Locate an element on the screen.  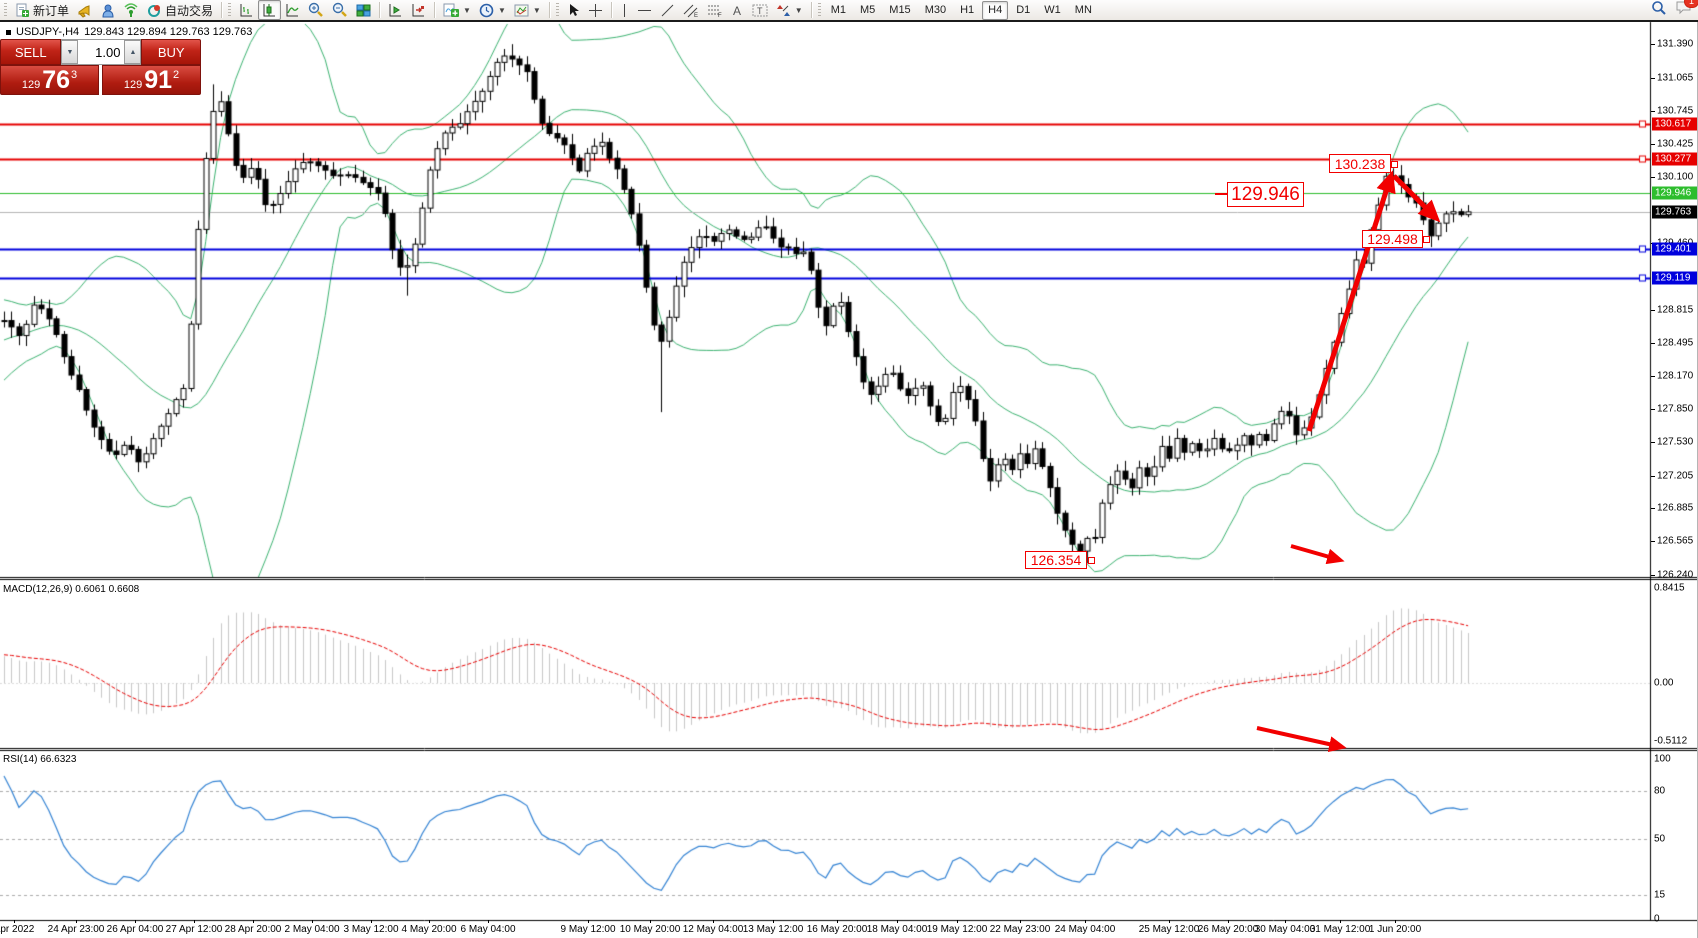
new-order-label: 新订单 is located at coordinates (51, 10).